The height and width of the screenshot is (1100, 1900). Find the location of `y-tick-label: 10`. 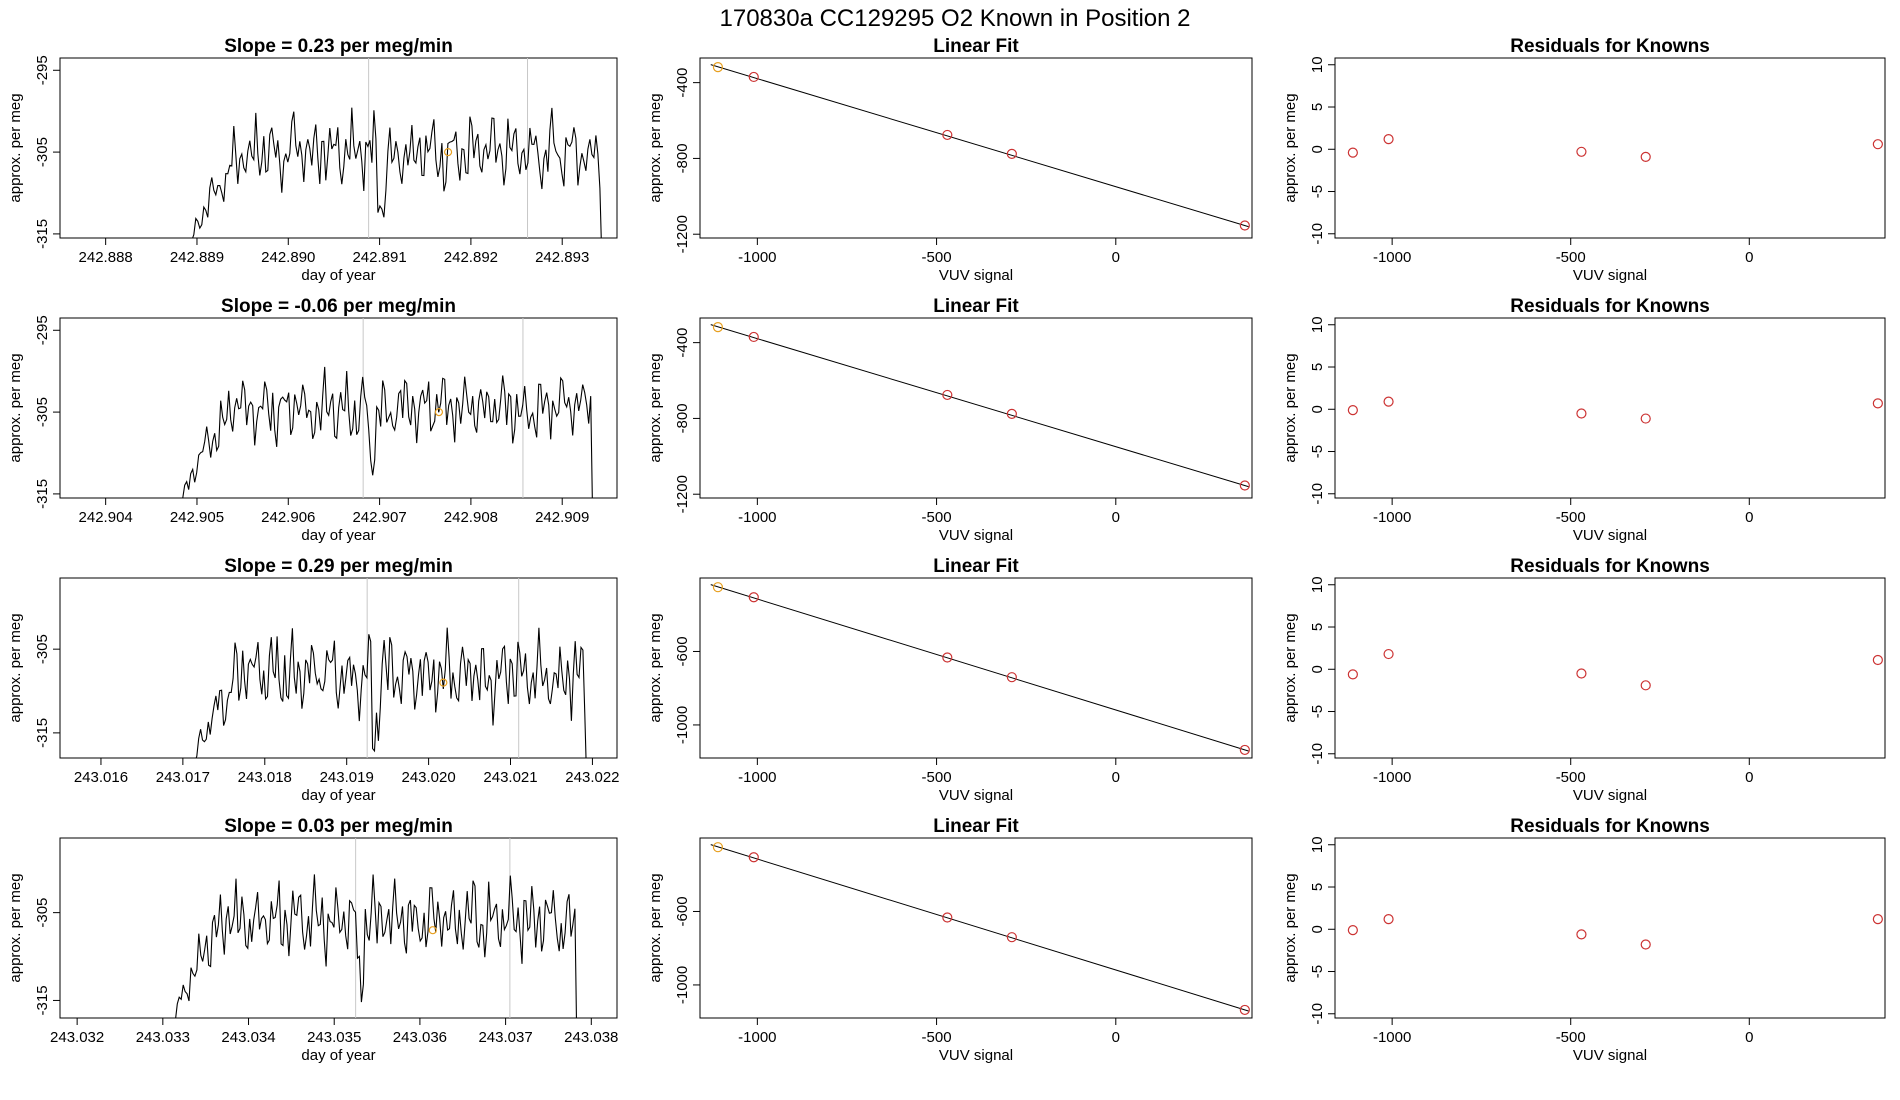

y-tick-label: 10 is located at coordinates (1317, 324).